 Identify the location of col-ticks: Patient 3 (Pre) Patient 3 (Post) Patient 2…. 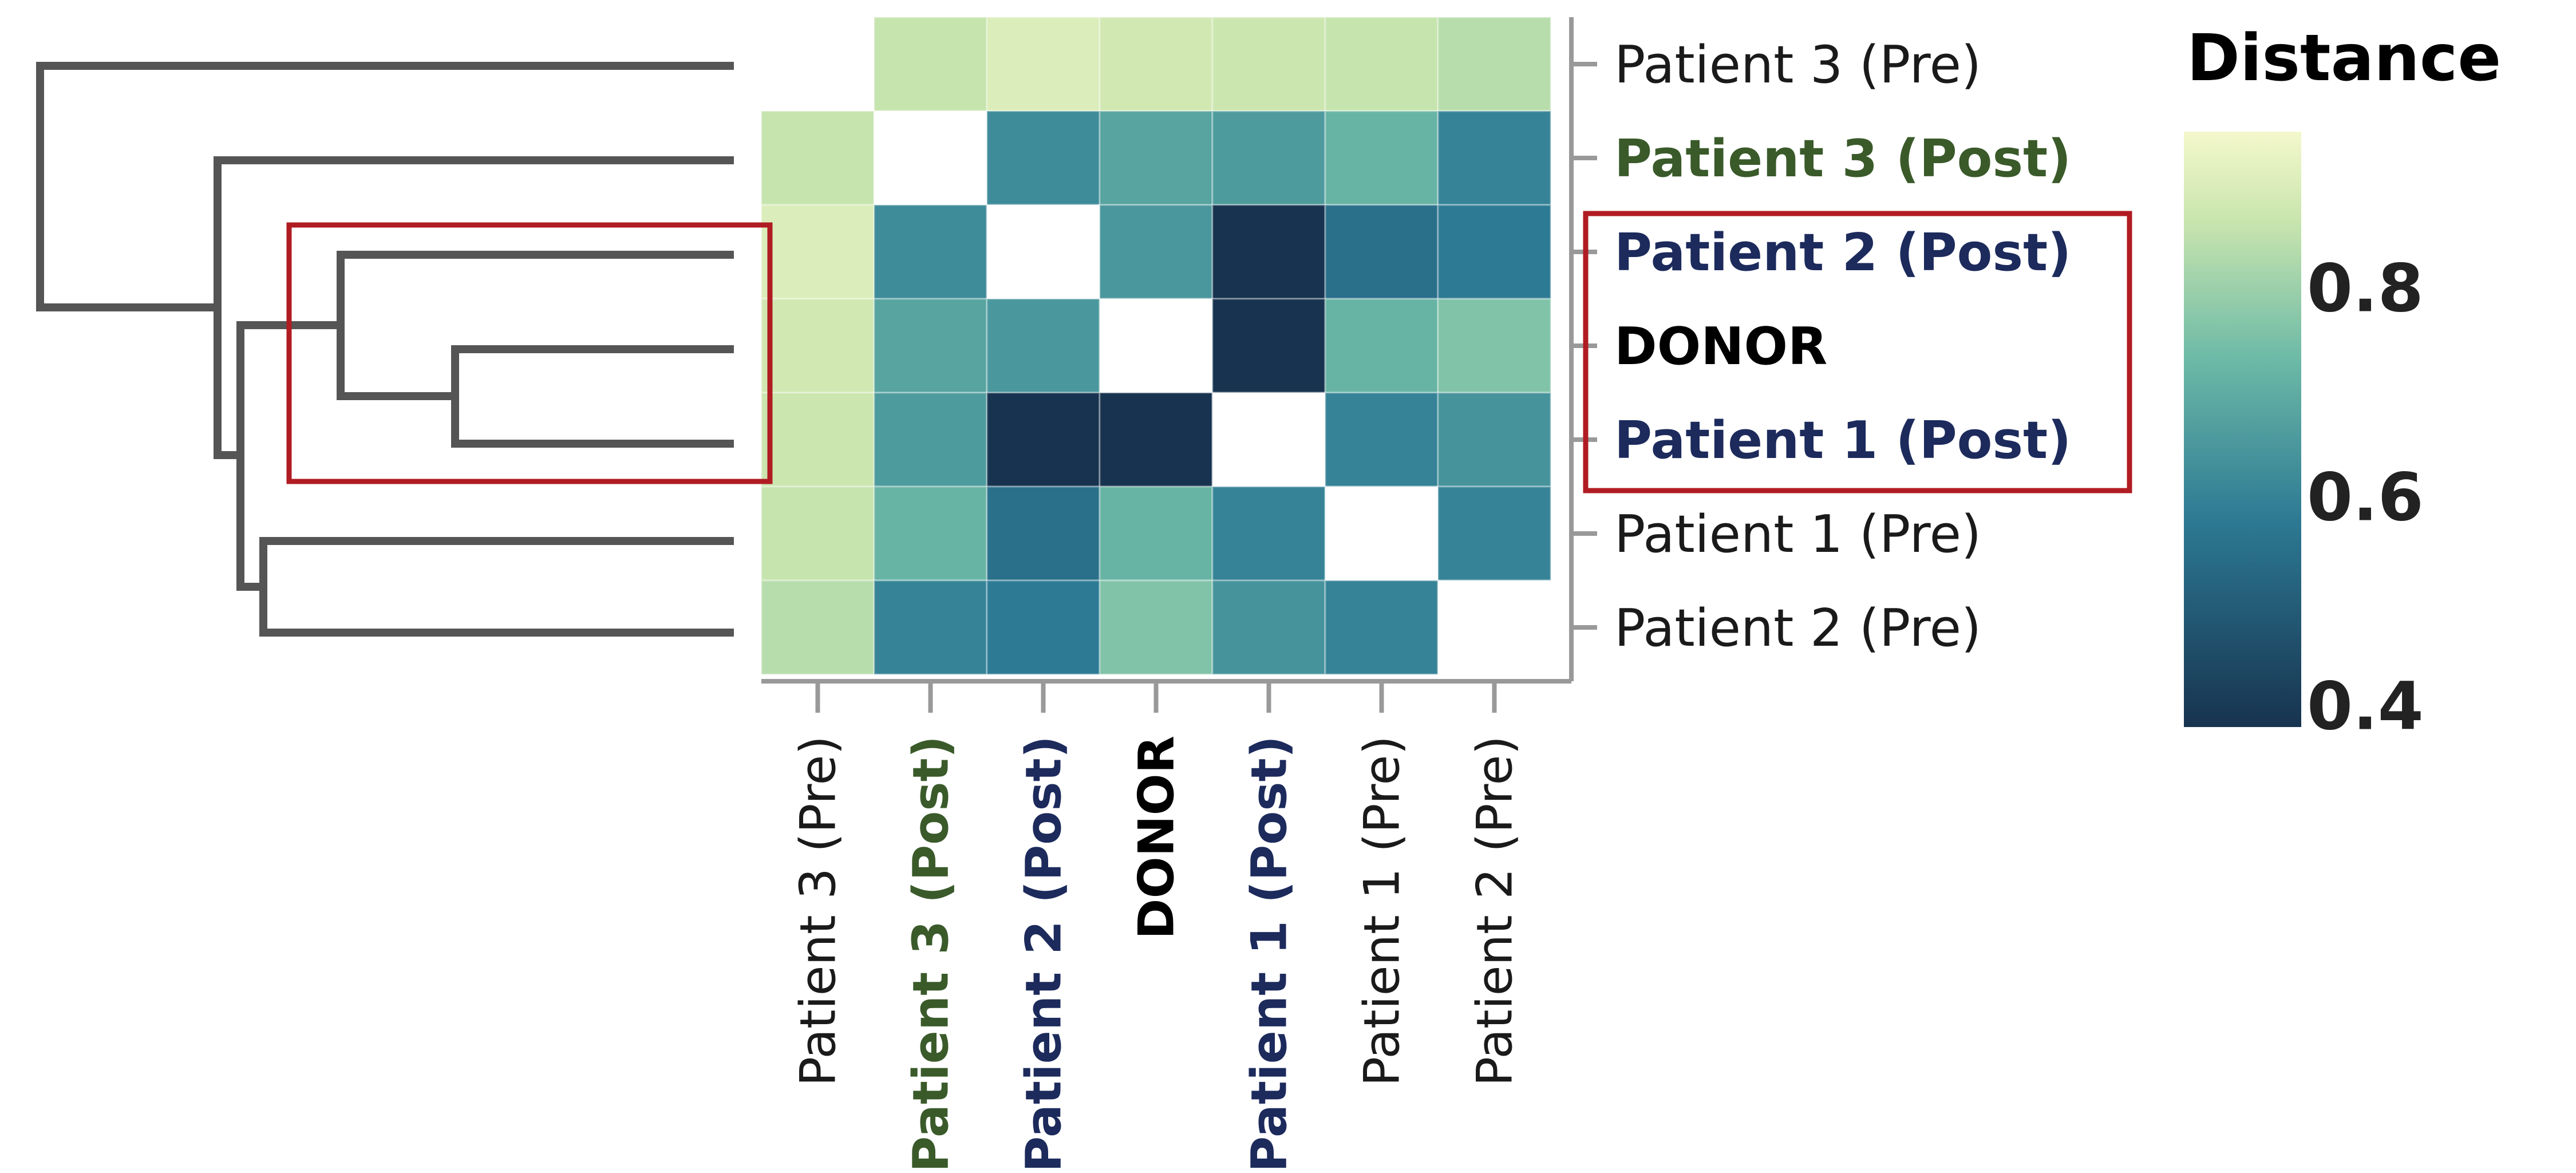
(1157, 926).